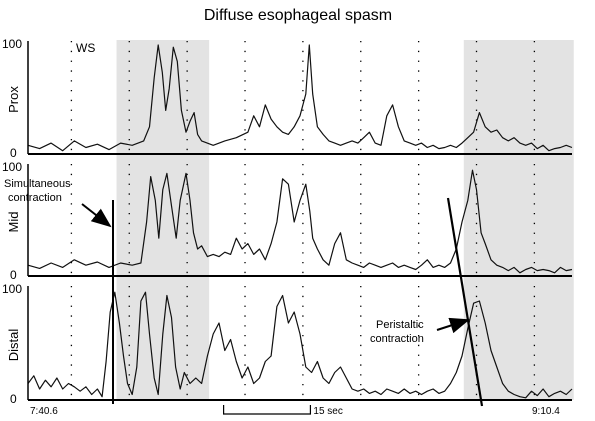  Describe the element at coordinates (44, 411) in the screenshot. I see `x-tick-label-start: 7:40.6` at that location.